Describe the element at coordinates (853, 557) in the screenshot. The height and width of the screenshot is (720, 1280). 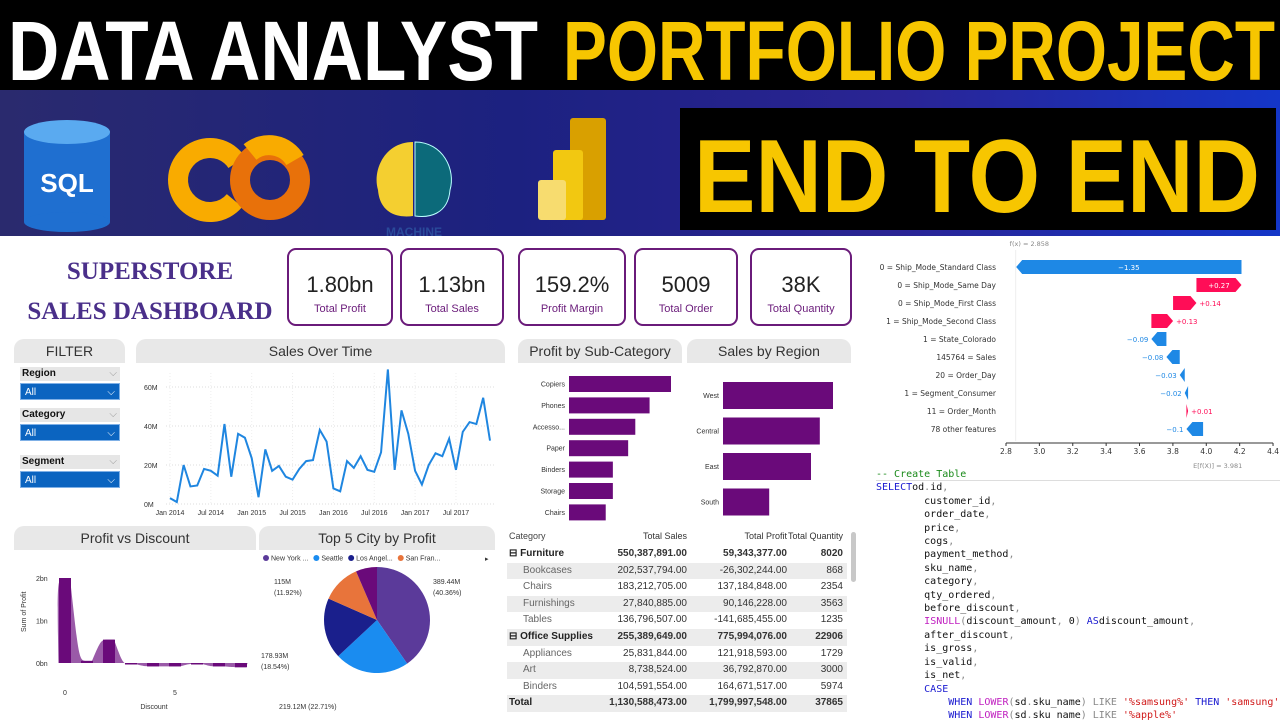
I see `table-scrollbar` at that location.